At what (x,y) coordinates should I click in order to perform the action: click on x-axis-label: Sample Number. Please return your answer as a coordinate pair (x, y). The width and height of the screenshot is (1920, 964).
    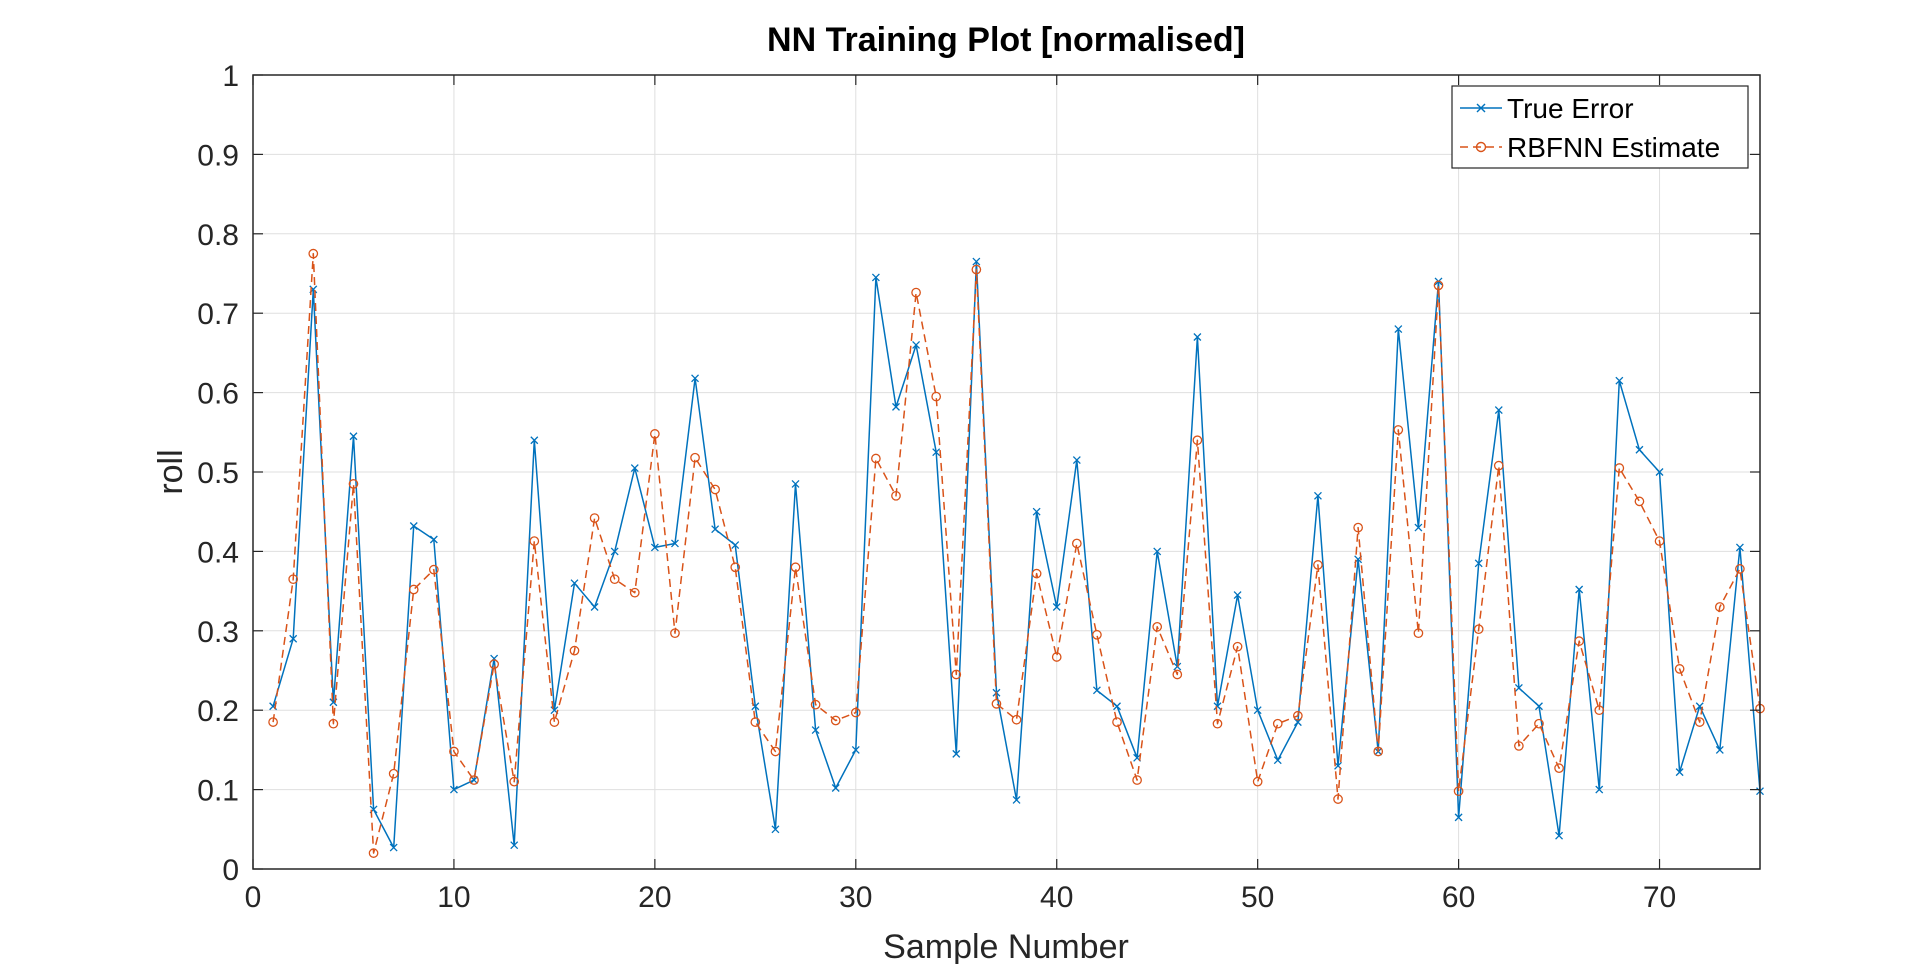
    Looking at the image, I should click on (1006, 946).